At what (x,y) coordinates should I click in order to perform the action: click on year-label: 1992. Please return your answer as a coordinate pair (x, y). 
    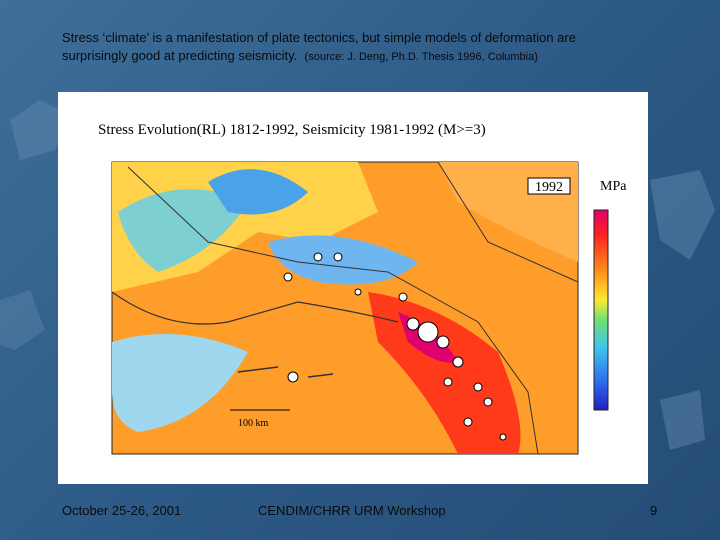
    Looking at the image, I should click on (549, 187).